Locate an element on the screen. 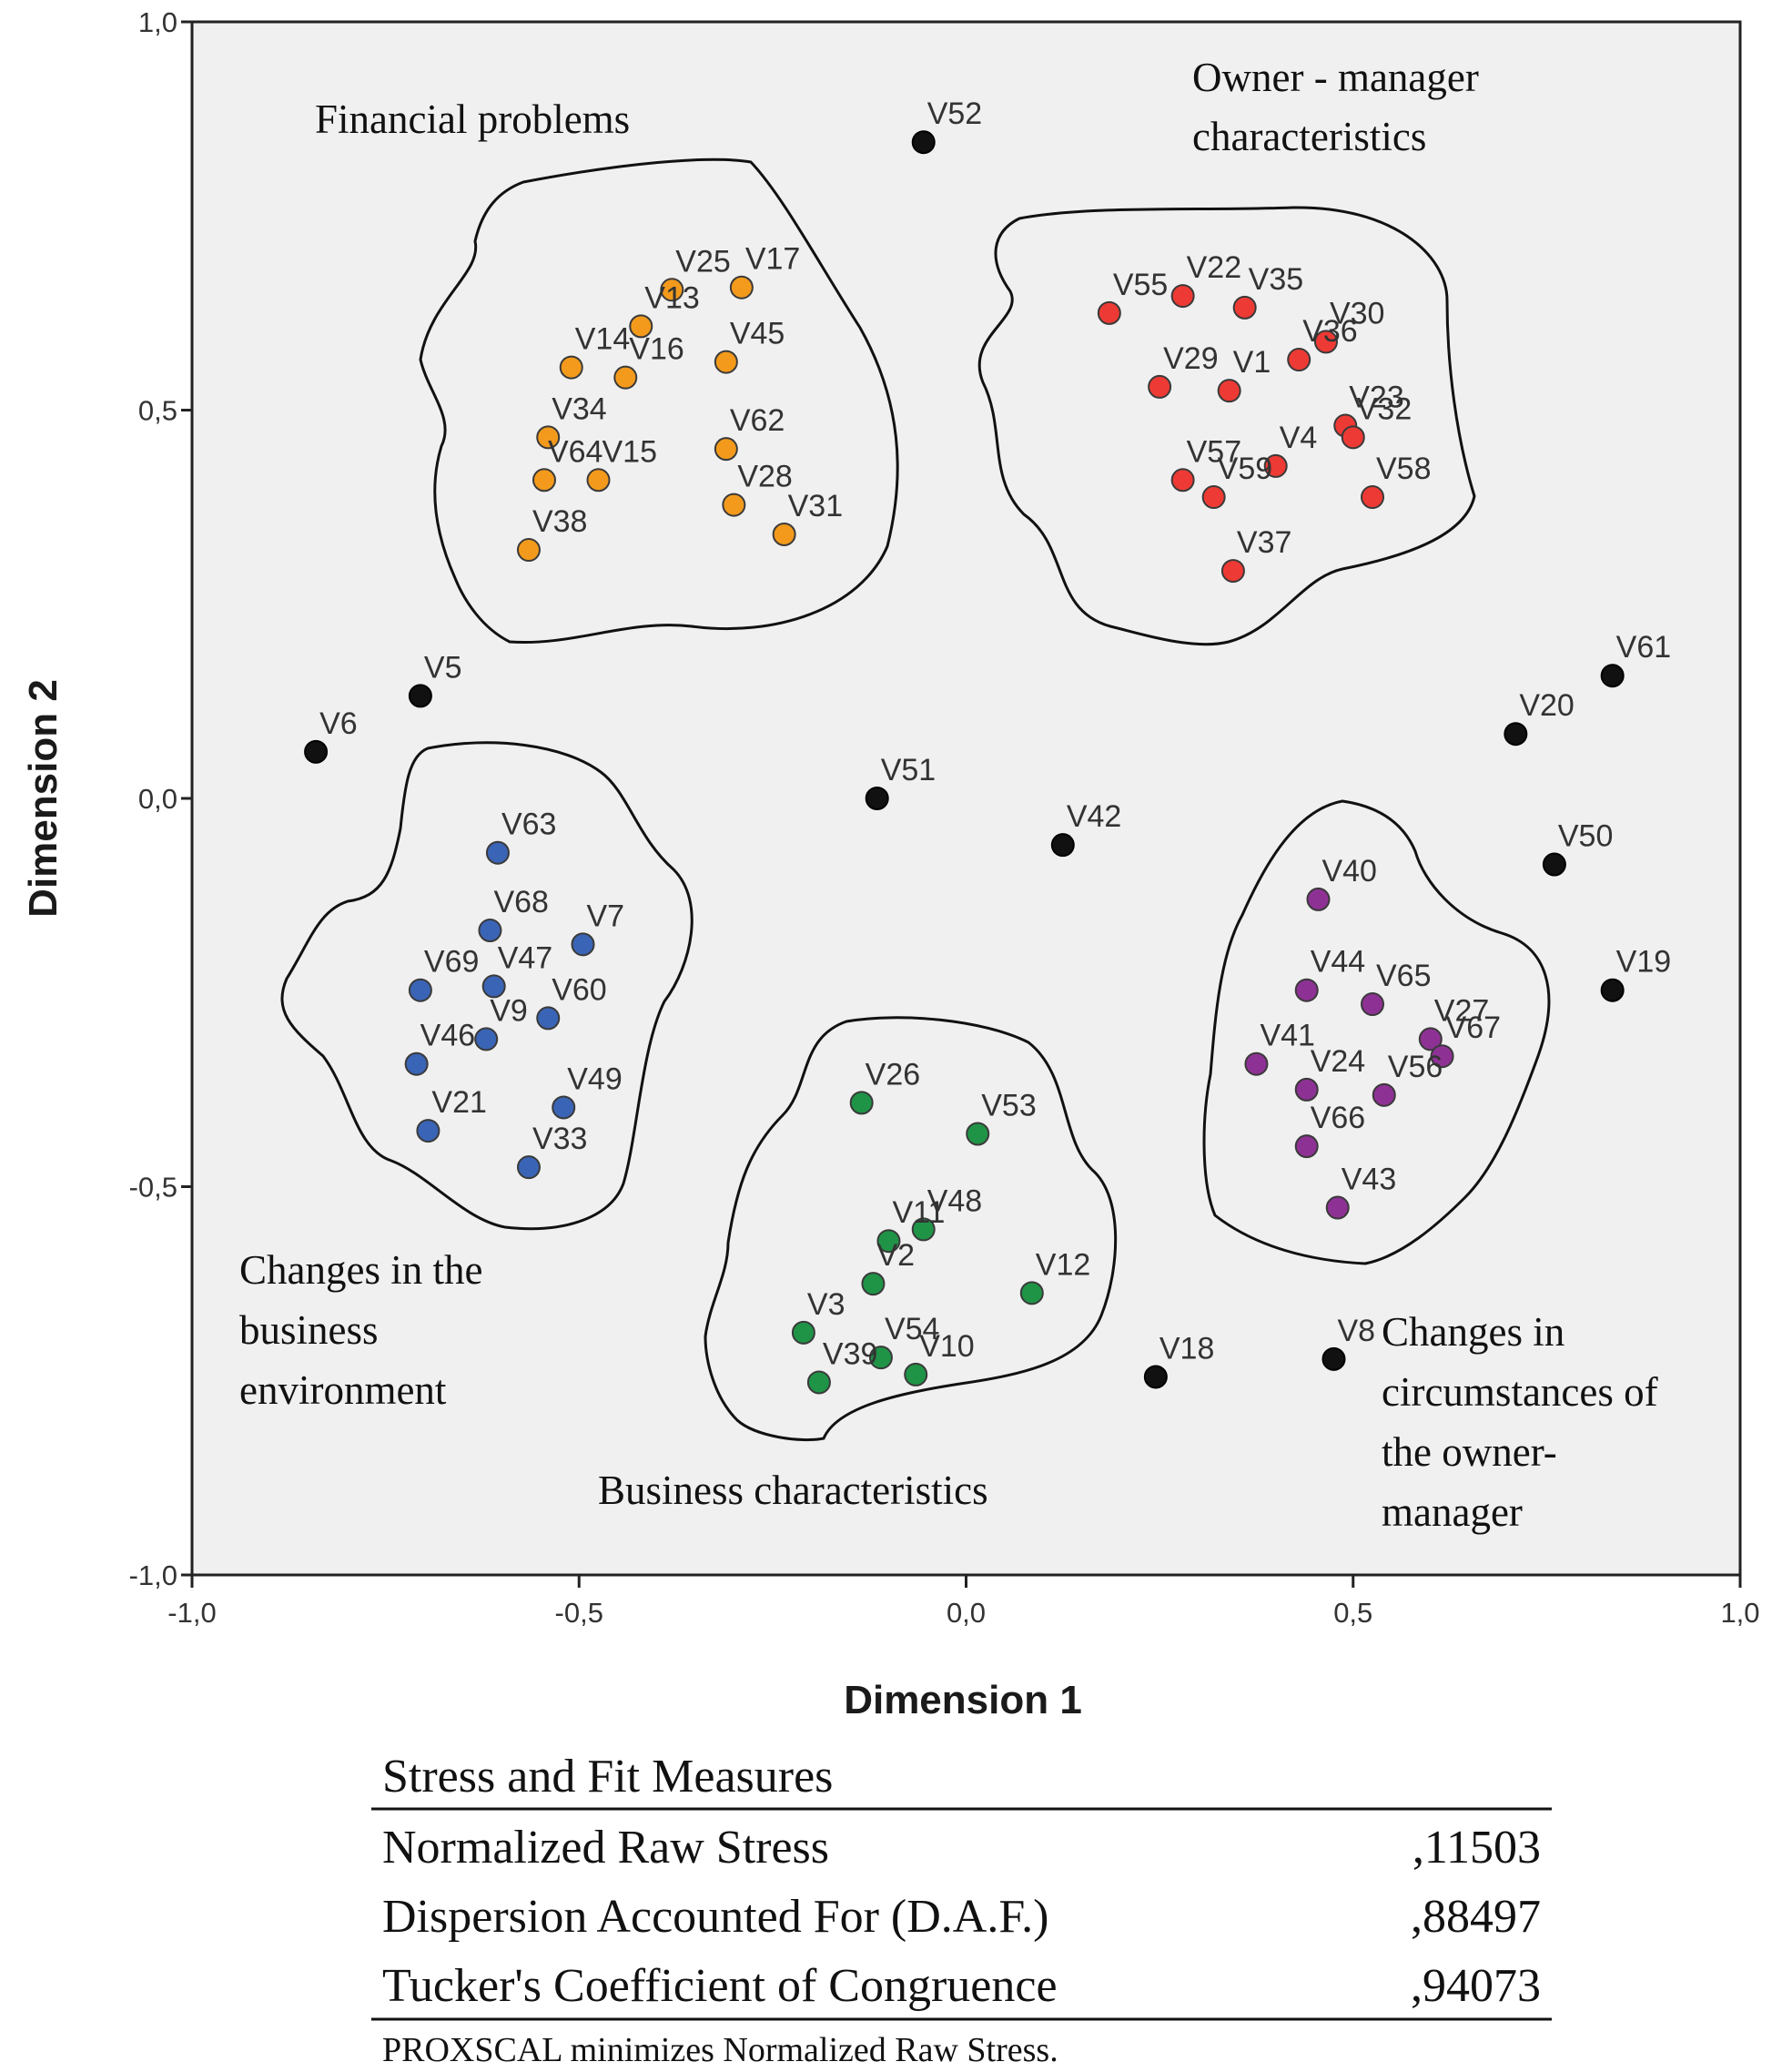 The image size is (1772, 2072). point-label-v55: V55 is located at coordinates (1141, 285).